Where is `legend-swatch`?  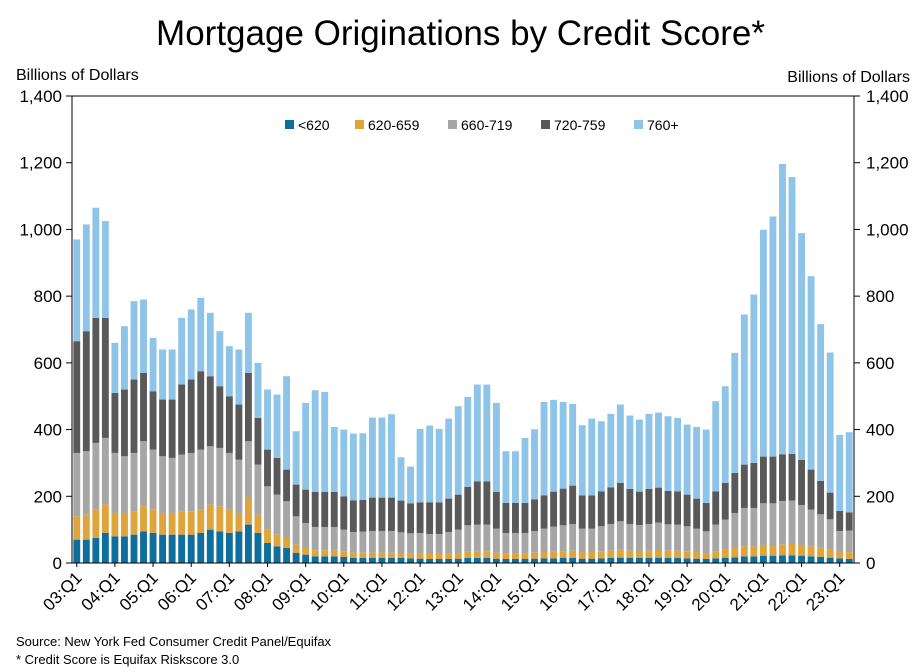 legend-swatch is located at coordinates (638, 124).